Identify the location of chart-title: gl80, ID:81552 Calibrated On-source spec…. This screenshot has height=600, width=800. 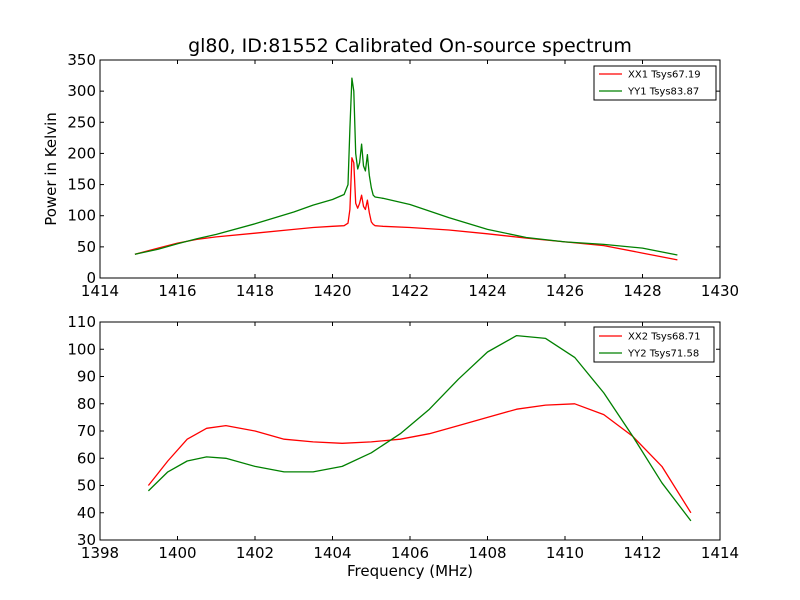
(410, 46).